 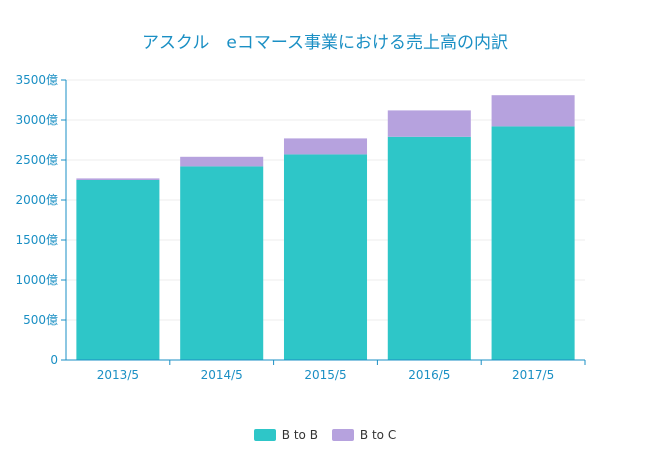 I want to click on legend-item-btob: B to B, so click(x=285, y=435).